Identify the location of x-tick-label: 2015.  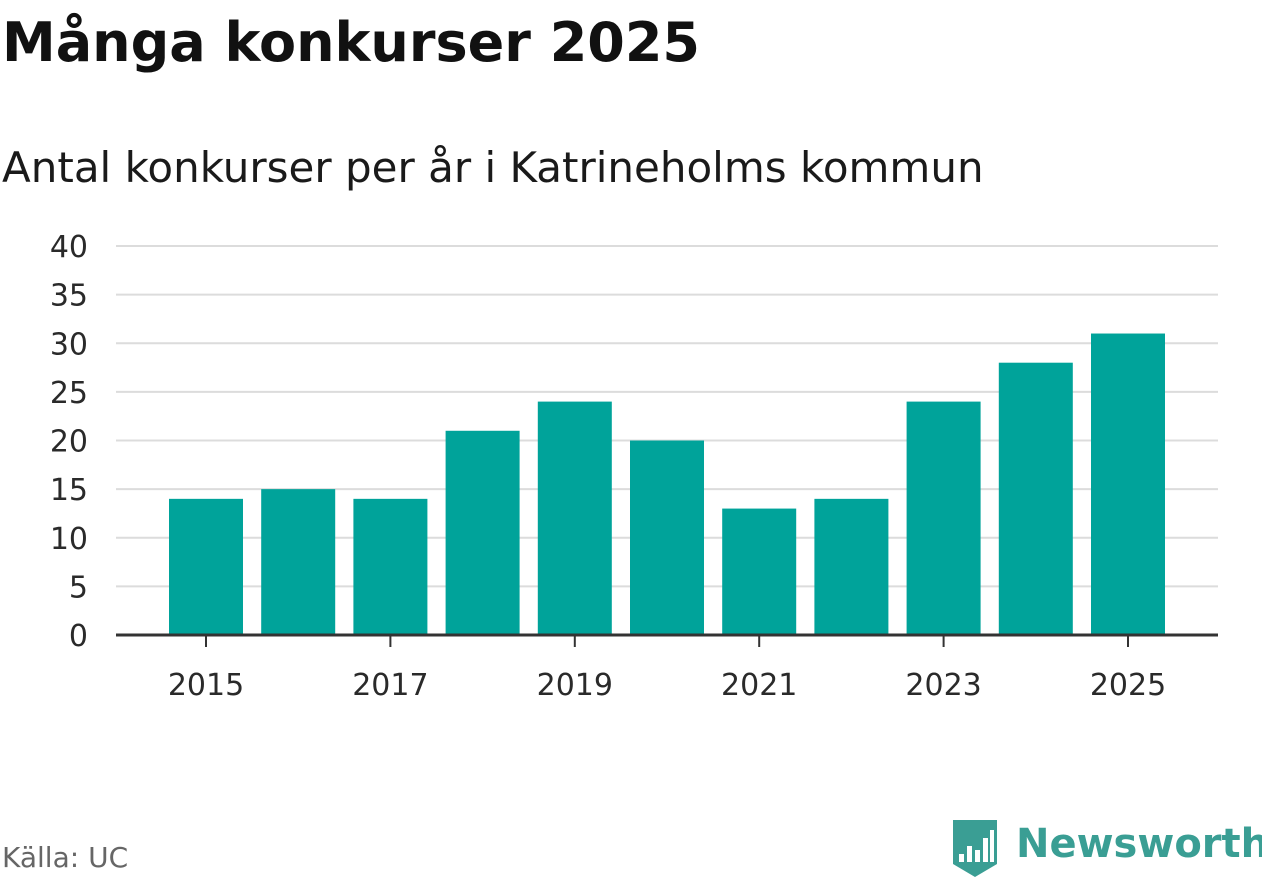
(206, 685).